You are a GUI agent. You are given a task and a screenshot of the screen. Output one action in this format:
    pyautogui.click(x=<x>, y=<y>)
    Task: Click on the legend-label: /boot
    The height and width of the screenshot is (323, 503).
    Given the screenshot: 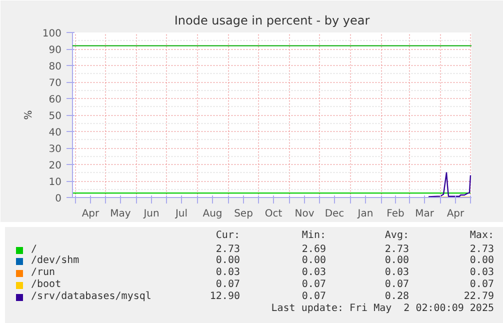 What is the action you would take?
    pyautogui.click(x=46, y=285)
    